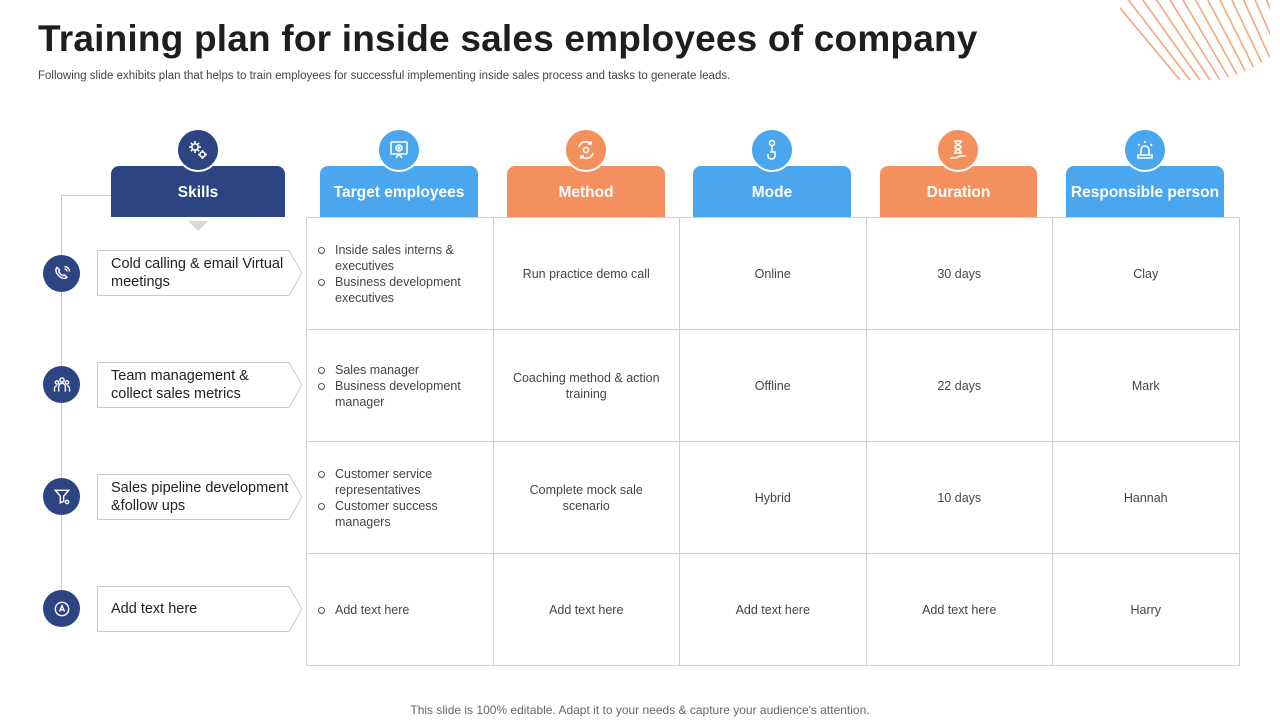 This screenshot has width=1280, height=720. Describe the element at coordinates (61, 384) in the screenshot. I see `team-icon` at that location.